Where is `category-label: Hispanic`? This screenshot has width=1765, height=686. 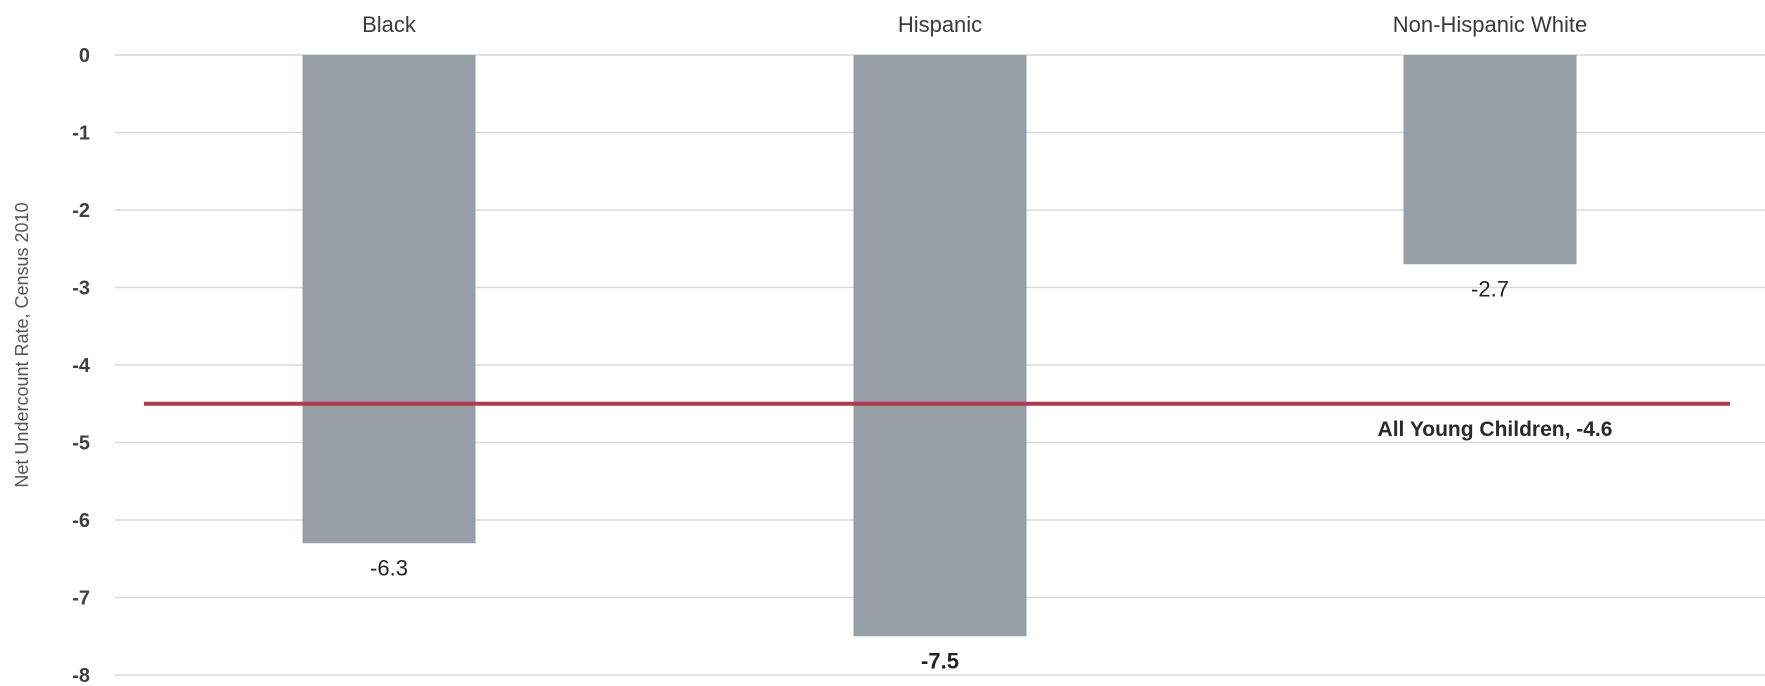 category-label: Hispanic is located at coordinates (940, 24).